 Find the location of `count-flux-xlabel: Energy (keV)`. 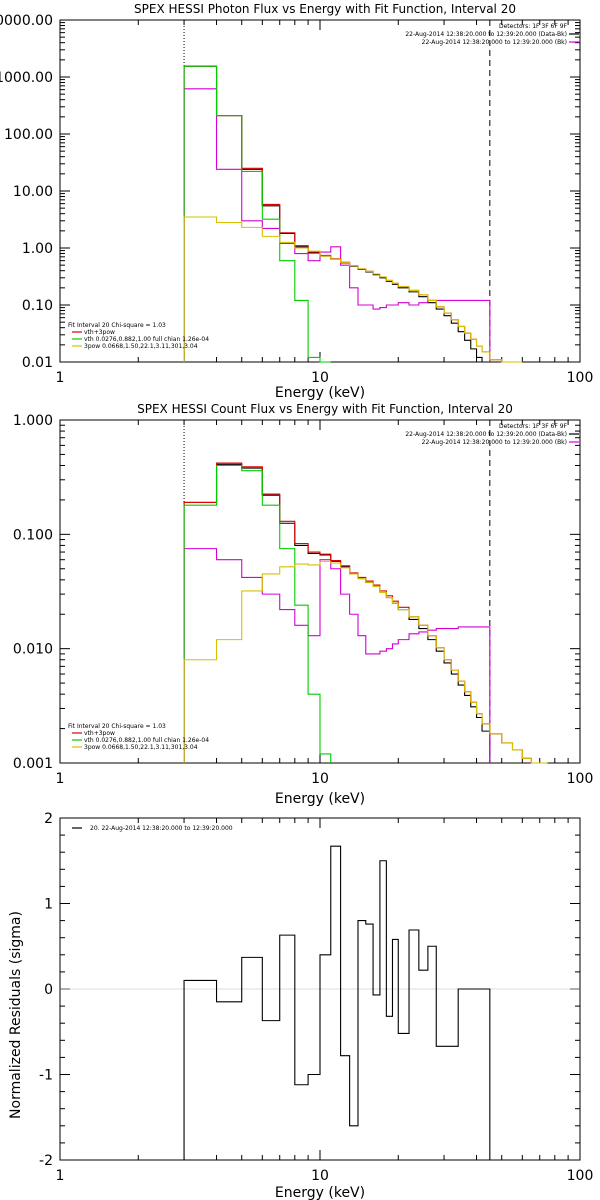

count-flux-xlabel: Energy (keV) is located at coordinates (320, 799).